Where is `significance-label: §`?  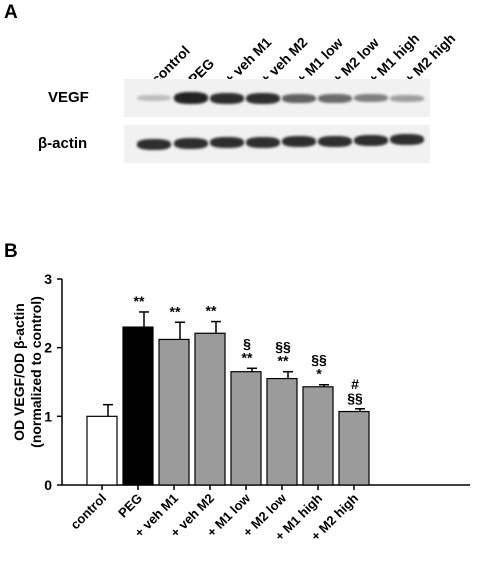 significance-label: § is located at coordinates (247, 343).